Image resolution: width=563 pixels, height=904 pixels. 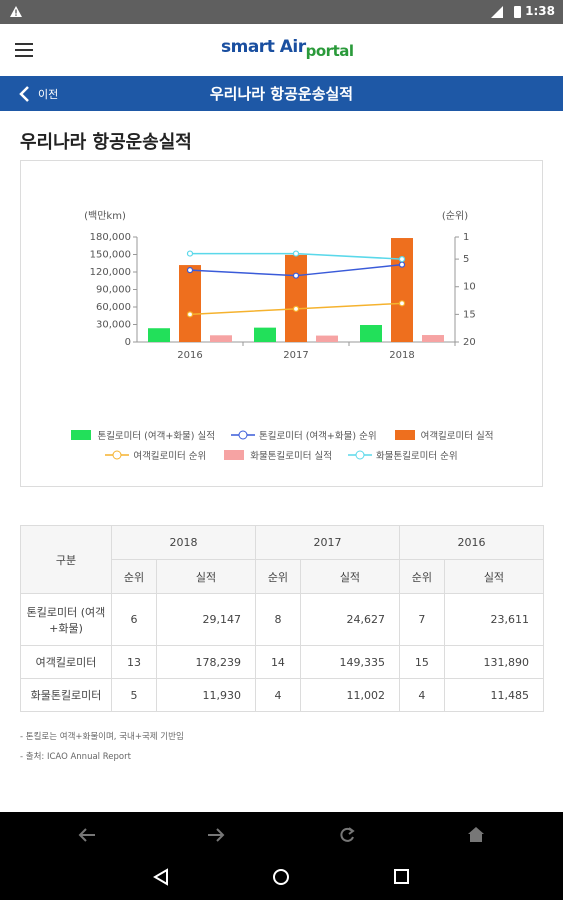 I want to click on table-cell: 화물톤킬로미터, so click(x=66, y=695).